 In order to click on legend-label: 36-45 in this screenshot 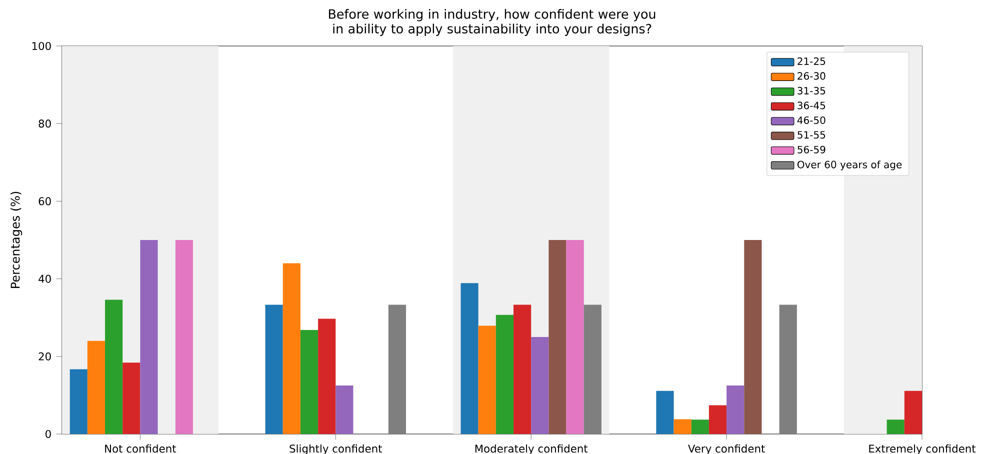, I will do `click(812, 106)`.